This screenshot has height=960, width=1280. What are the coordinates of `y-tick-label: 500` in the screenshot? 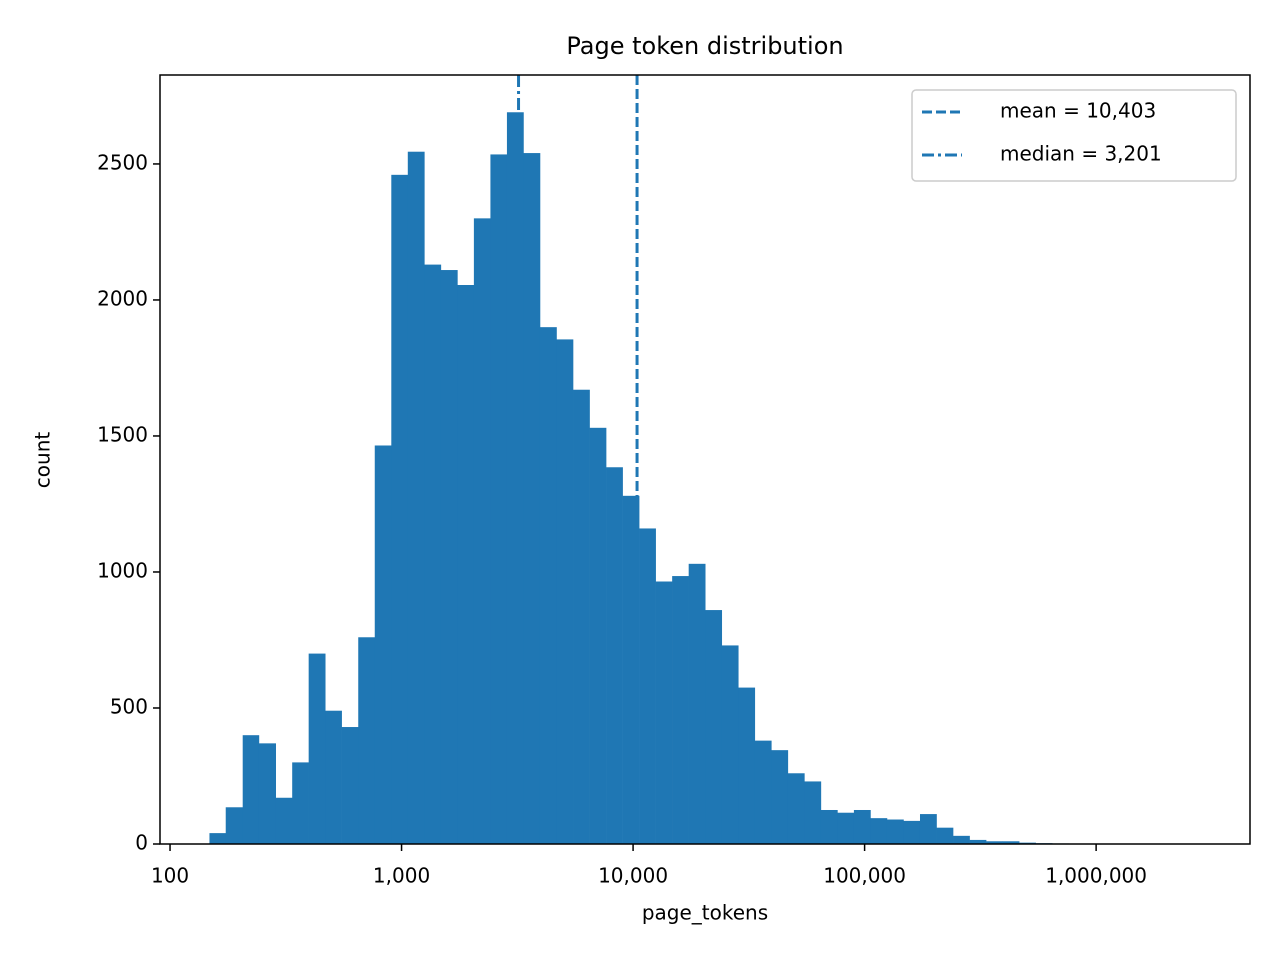 It's located at (129, 706).